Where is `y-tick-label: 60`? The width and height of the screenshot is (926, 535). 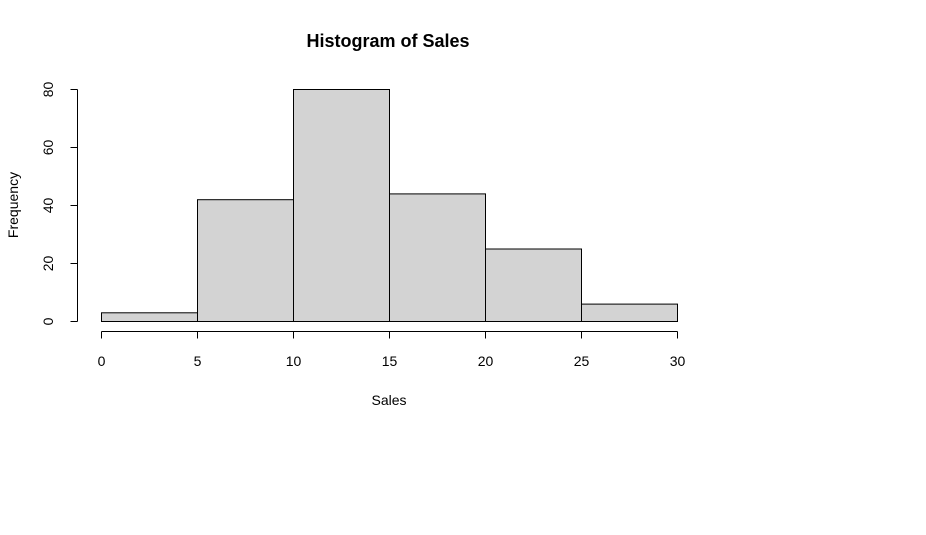 y-tick-label: 60 is located at coordinates (48, 148).